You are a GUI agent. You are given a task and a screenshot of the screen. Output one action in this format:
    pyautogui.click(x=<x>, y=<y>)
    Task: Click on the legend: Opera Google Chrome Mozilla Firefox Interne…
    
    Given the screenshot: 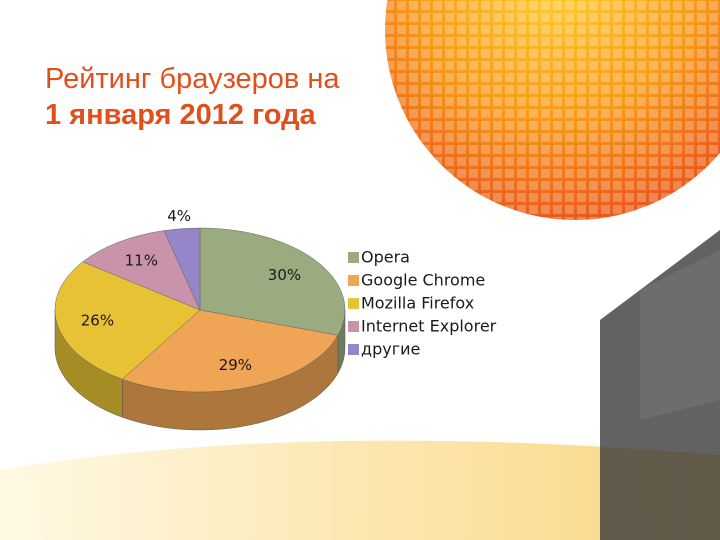 What is the action you would take?
    pyautogui.click(x=422, y=303)
    